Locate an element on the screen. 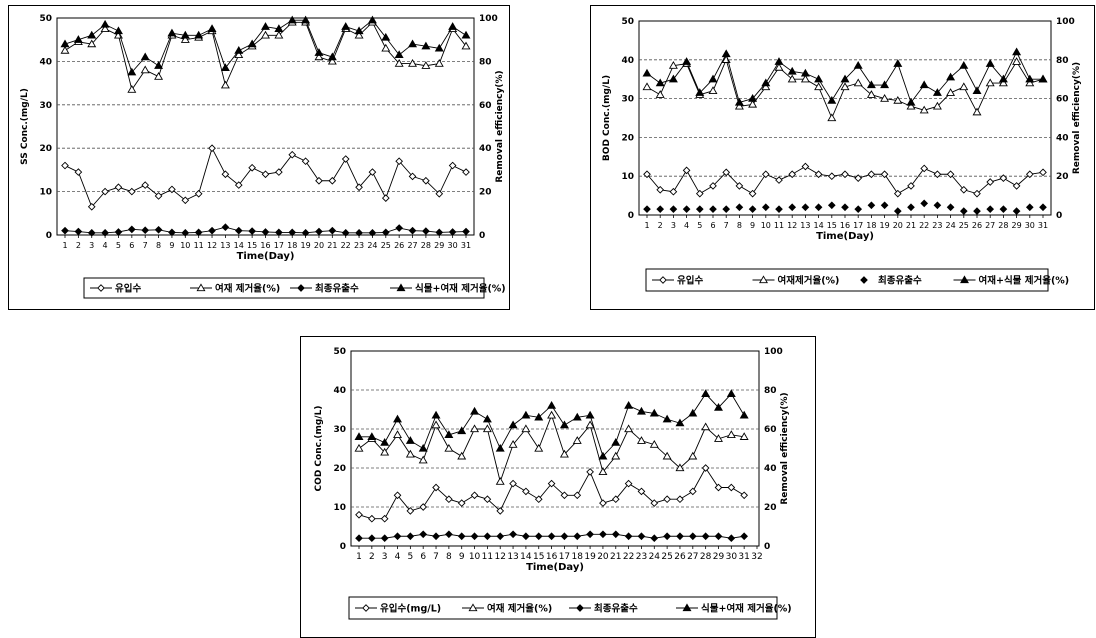 This screenshot has width=1096, height=638. x-tick-label: 16 is located at coordinates (552, 557).